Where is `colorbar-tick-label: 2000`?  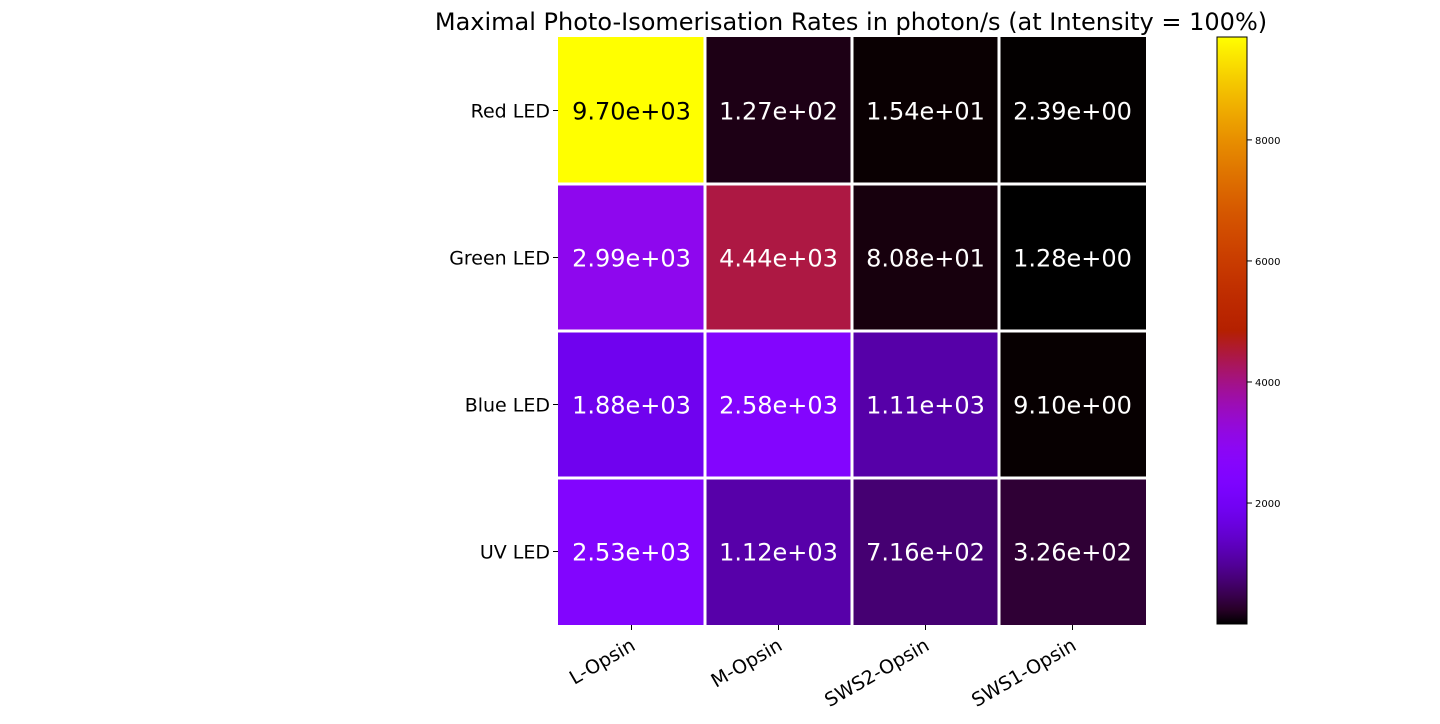 colorbar-tick-label: 2000 is located at coordinates (1267, 504).